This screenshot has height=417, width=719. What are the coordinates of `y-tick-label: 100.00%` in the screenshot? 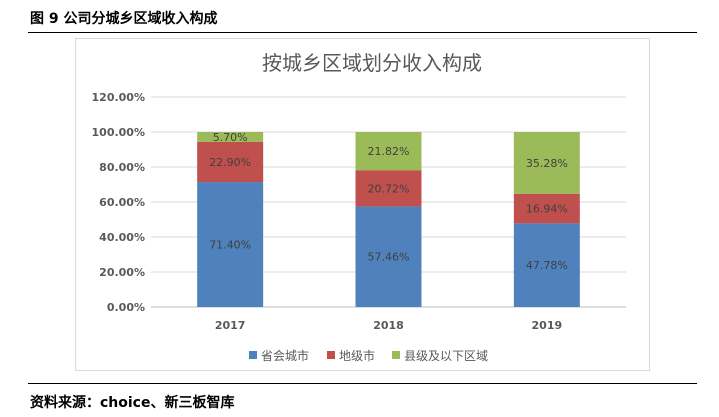 It's located at (118, 132).